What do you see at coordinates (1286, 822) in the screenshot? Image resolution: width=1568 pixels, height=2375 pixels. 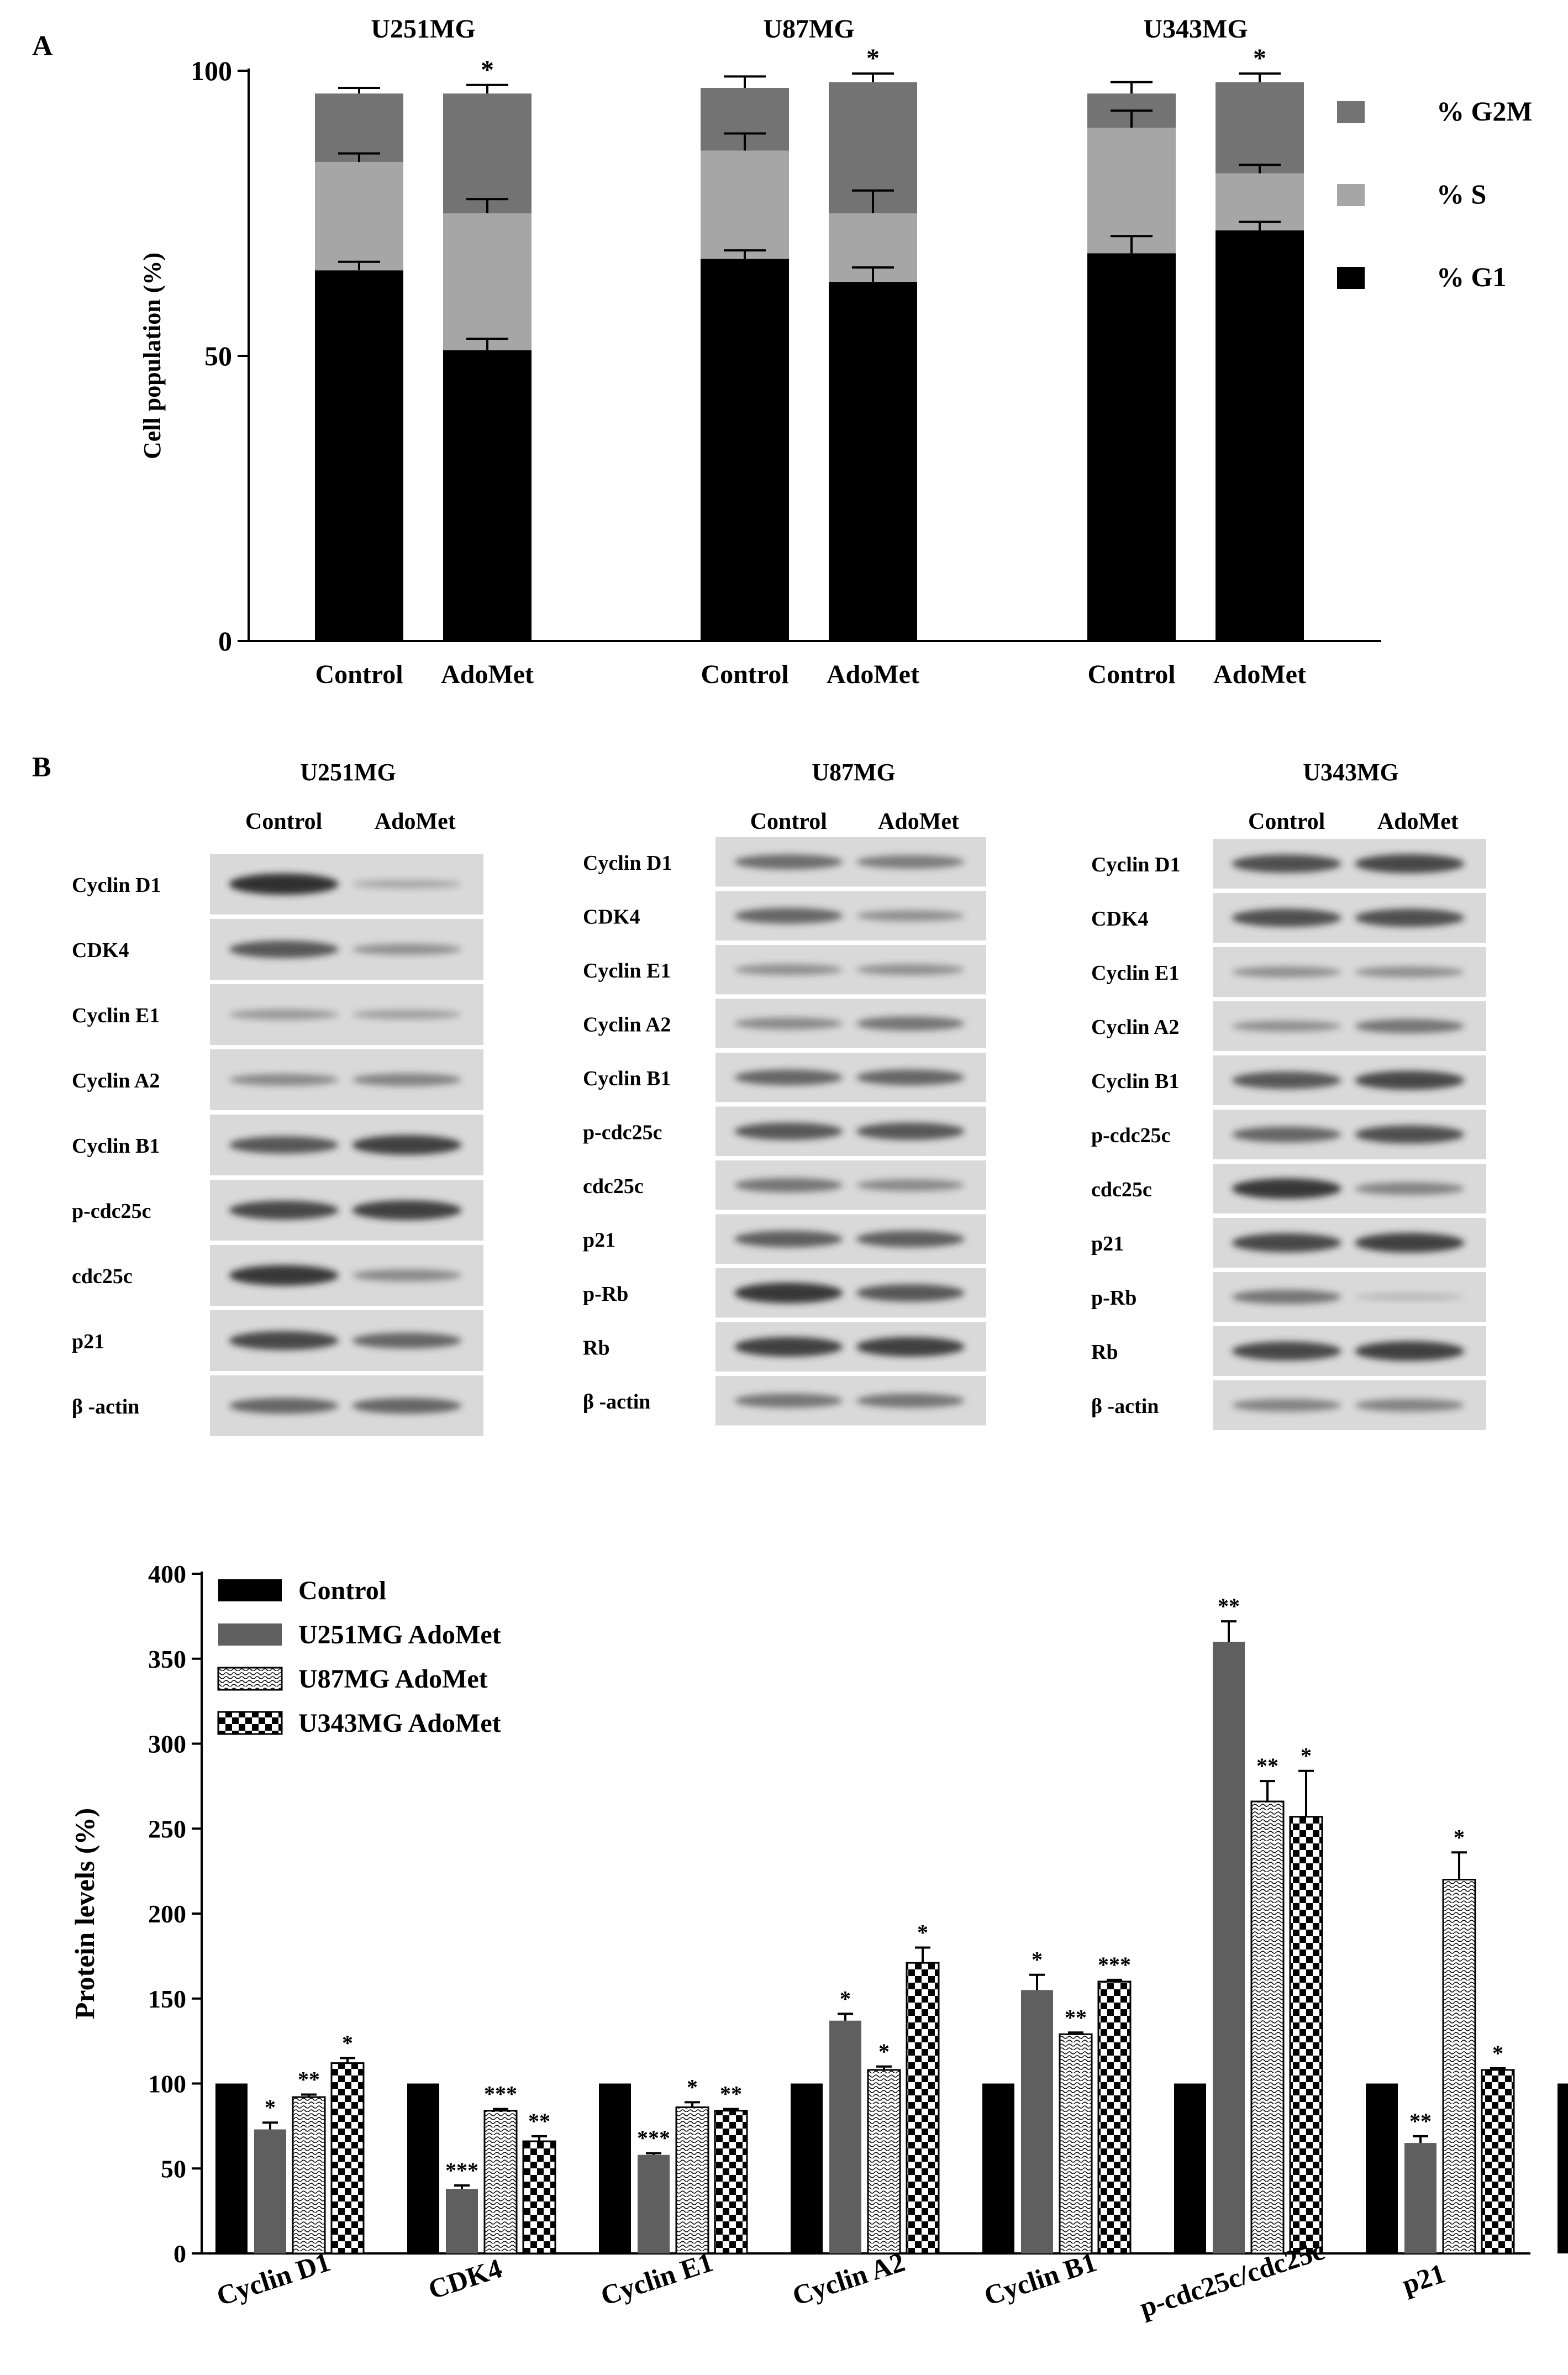 I see `blot-column-label: Control` at bounding box center [1286, 822].